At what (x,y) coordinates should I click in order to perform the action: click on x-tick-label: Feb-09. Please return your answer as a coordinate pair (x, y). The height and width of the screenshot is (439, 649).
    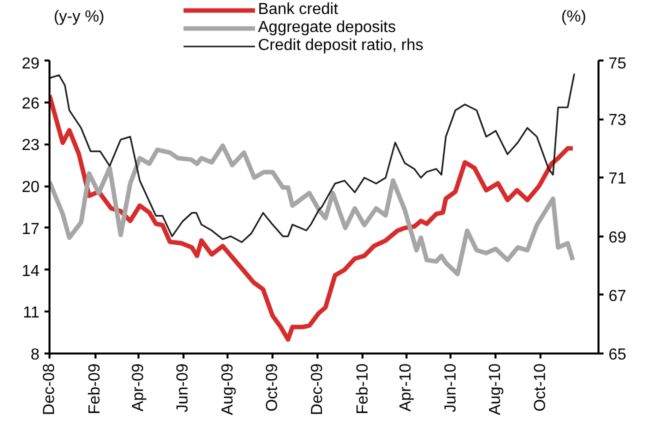
    Looking at the image, I should click on (95, 388).